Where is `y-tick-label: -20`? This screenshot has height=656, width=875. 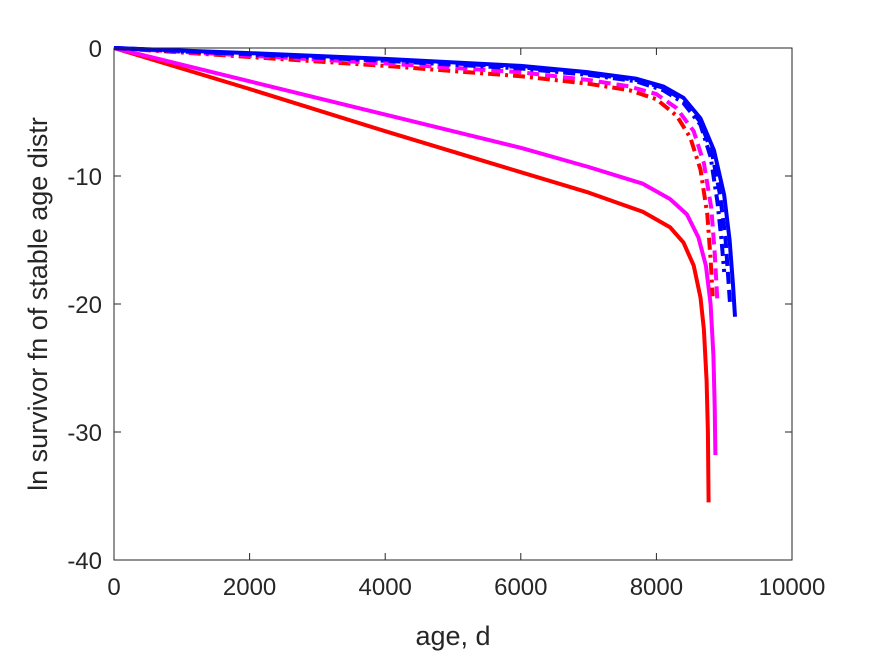 y-tick-label: -20 is located at coordinates (84, 305).